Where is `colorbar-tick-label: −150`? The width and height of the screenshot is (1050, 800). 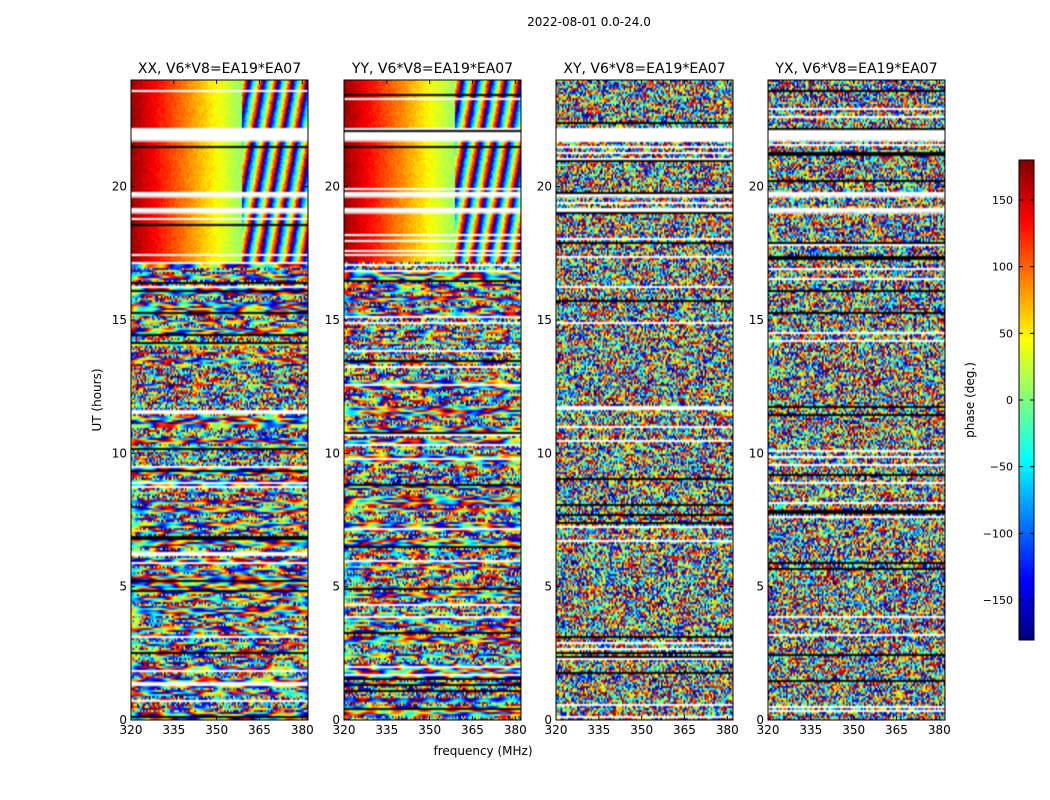
colorbar-tick-label: −150 is located at coordinates (998, 600).